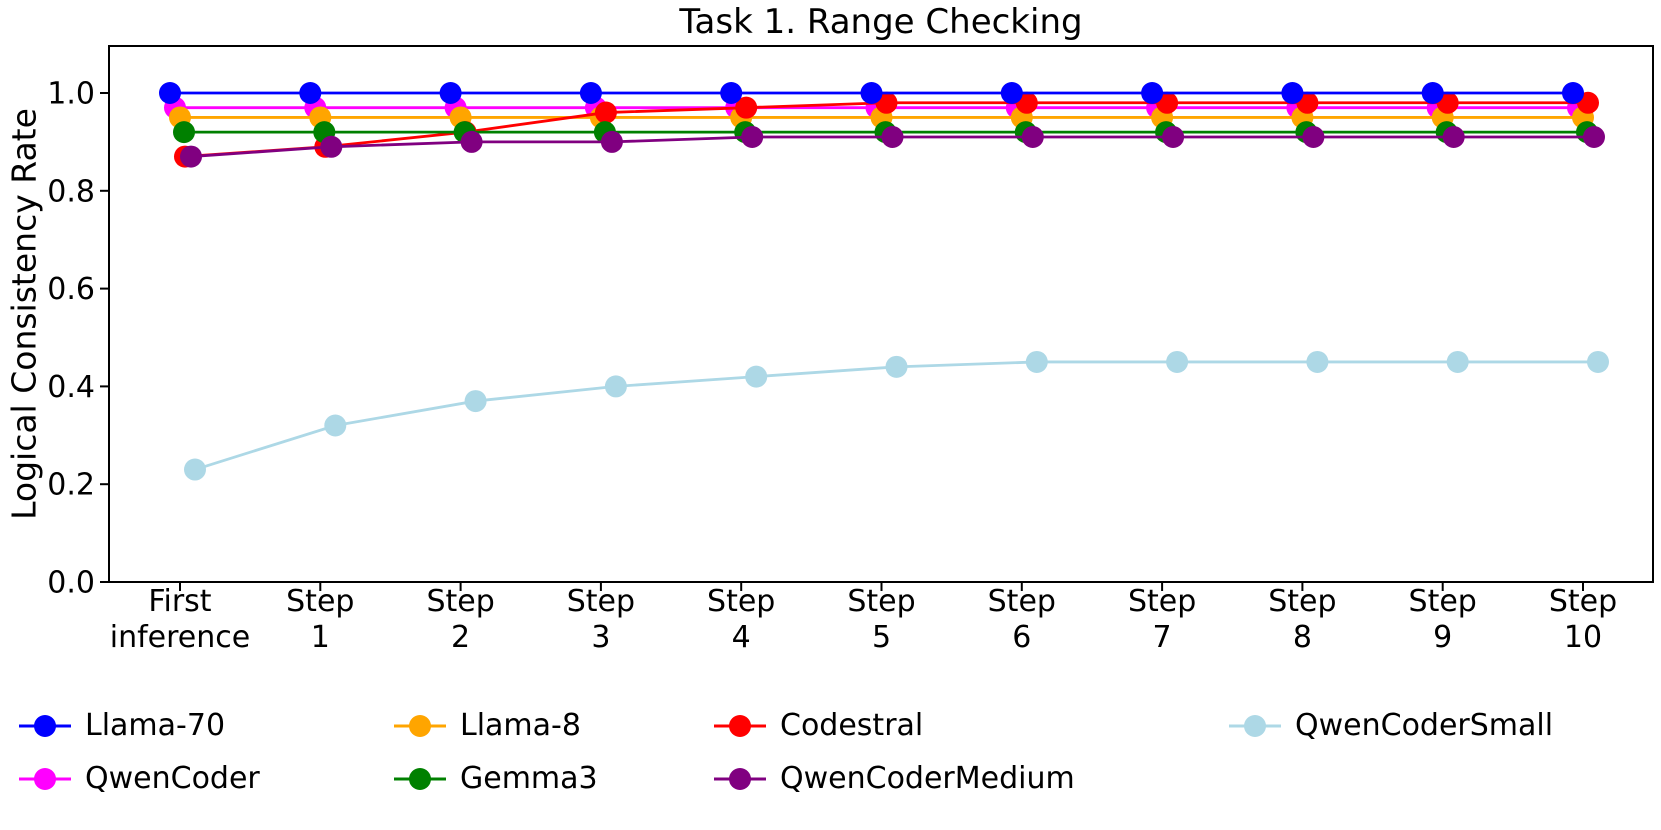 The height and width of the screenshot is (830, 1661). I want to click on x-tick-label: Step 2, so click(460, 619).